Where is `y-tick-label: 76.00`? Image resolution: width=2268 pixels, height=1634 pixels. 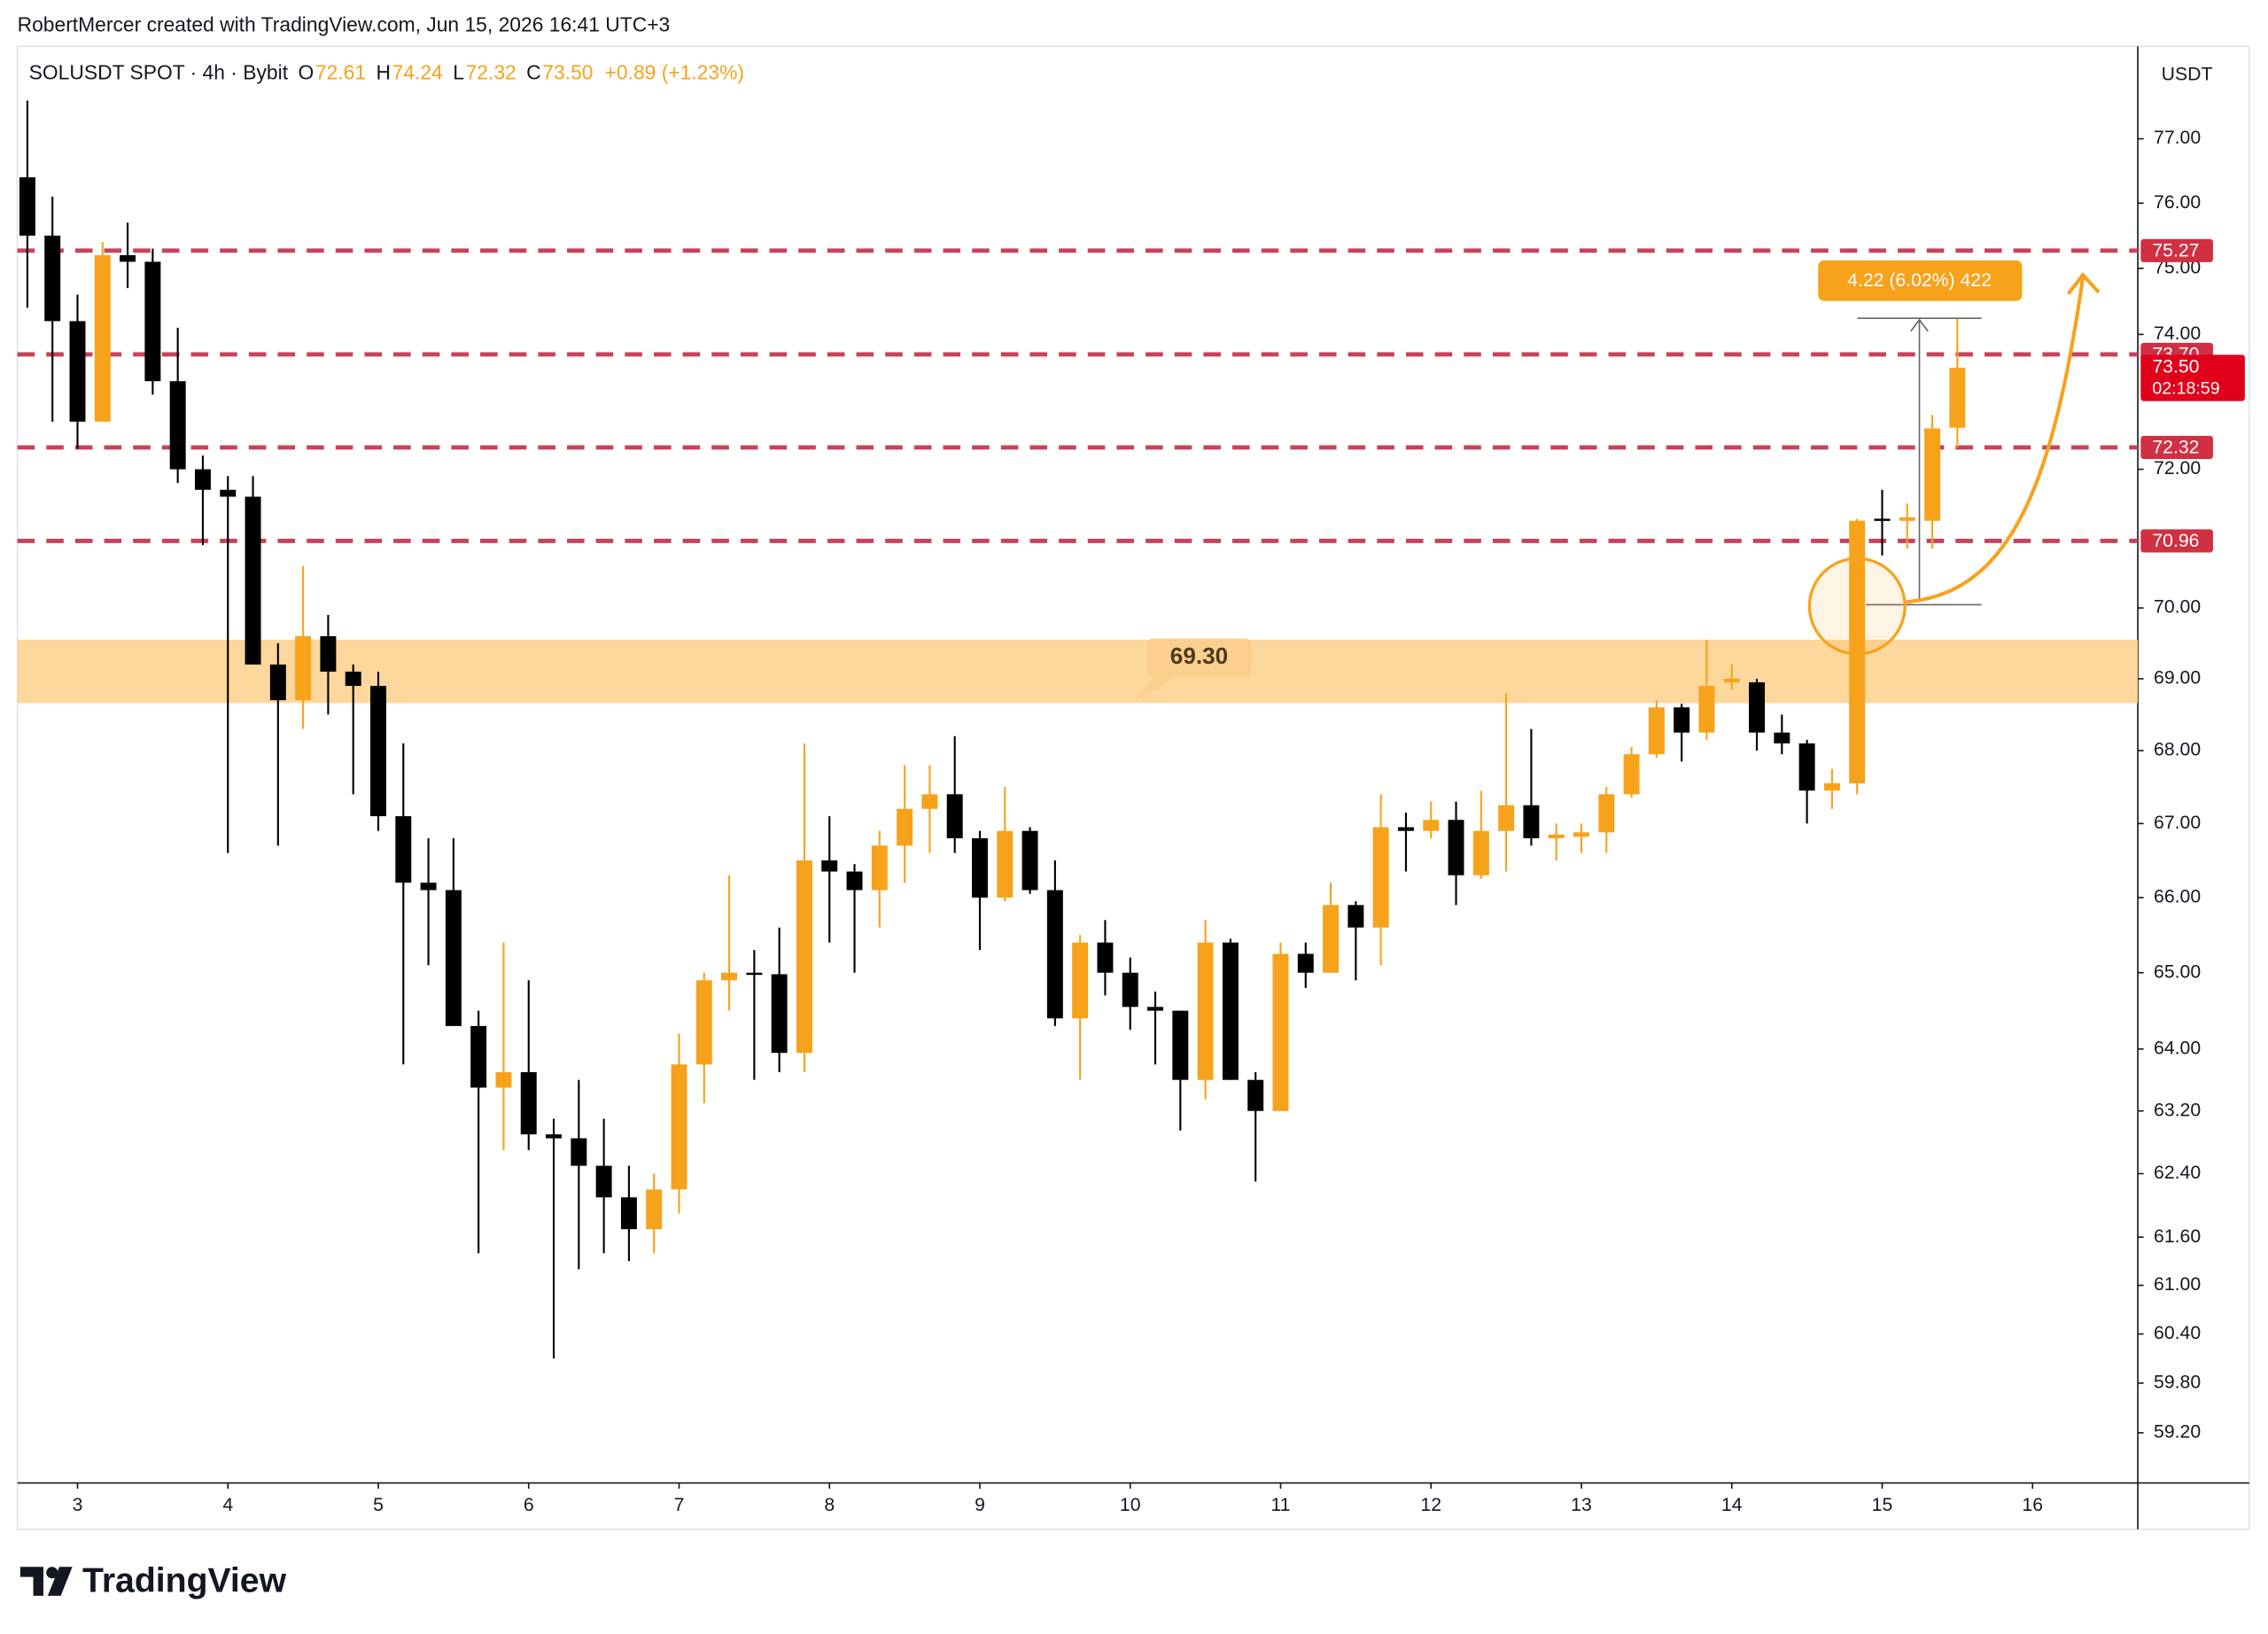
y-tick-label: 76.00 is located at coordinates (2177, 202).